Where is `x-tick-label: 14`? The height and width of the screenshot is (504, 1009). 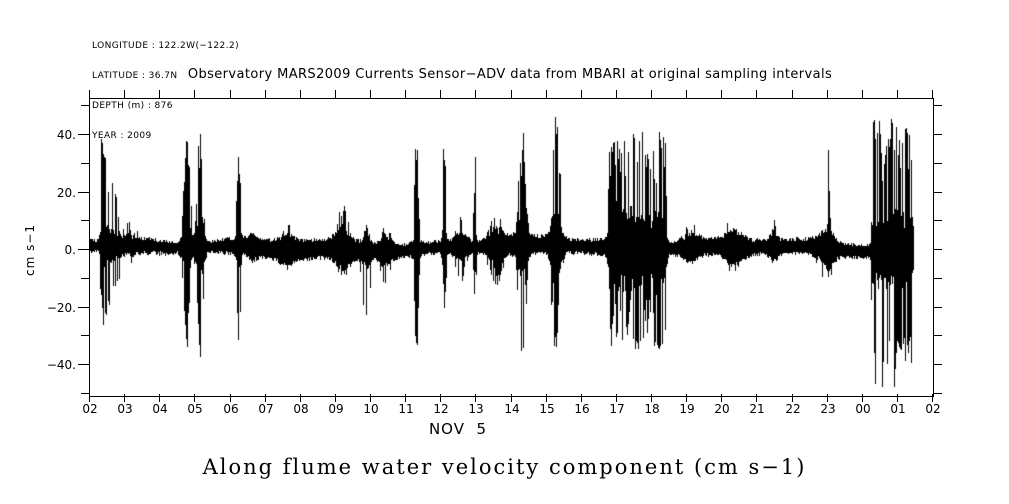 x-tick-label: 14 is located at coordinates (512, 409).